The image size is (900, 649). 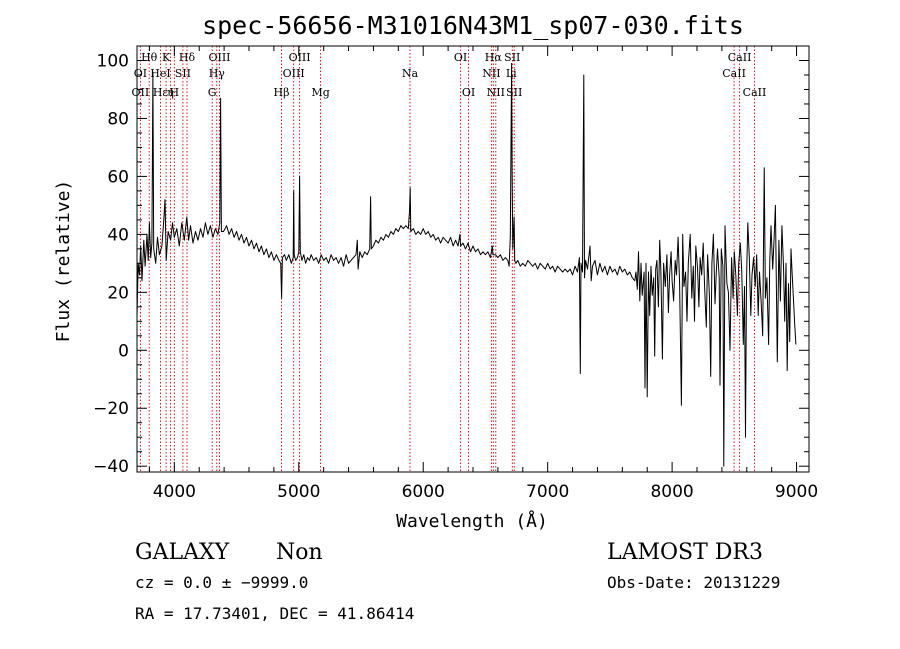 What do you see at coordinates (140, 73) in the screenshot?
I see `line-label-1: OI` at bounding box center [140, 73].